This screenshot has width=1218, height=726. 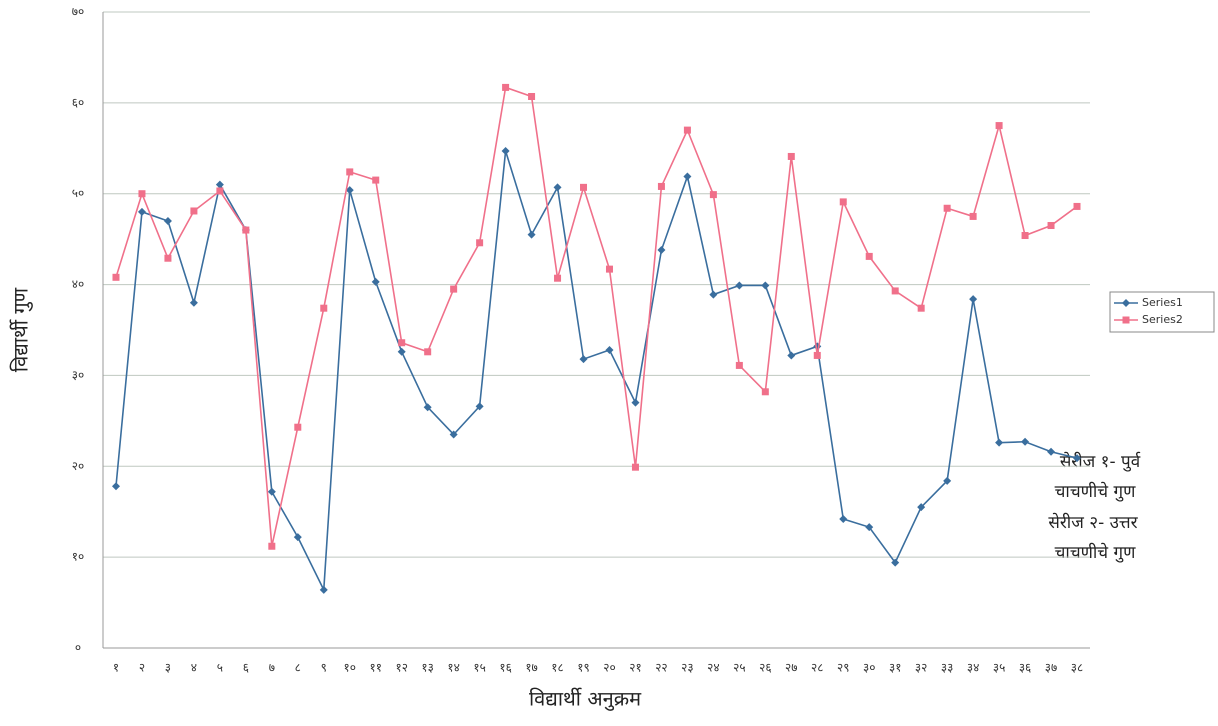 What do you see at coordinates (168, 668) in the screenshot?
I see `x-tick-label: ३` at bounding box center [168, 668].